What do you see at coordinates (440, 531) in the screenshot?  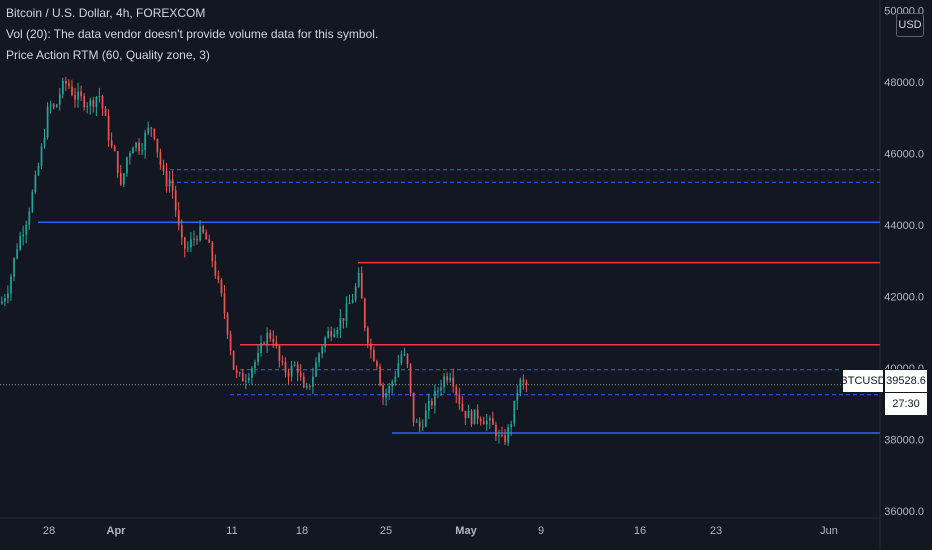 I see `time-axis: 28 Apr 11 18 25 May 9 16 23 Jun` at bounding box center [440, 531].